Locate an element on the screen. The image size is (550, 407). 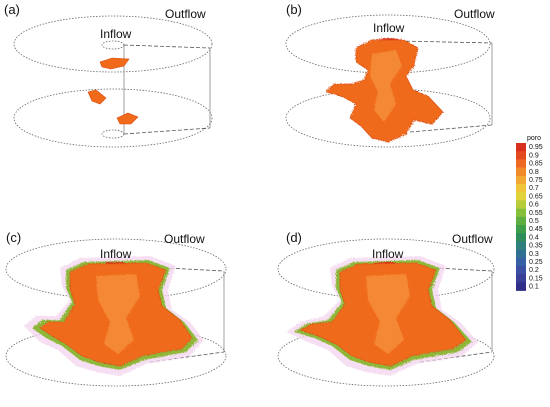
colorbar-tick-label: 0.1 is located at coordinates (534, 287).